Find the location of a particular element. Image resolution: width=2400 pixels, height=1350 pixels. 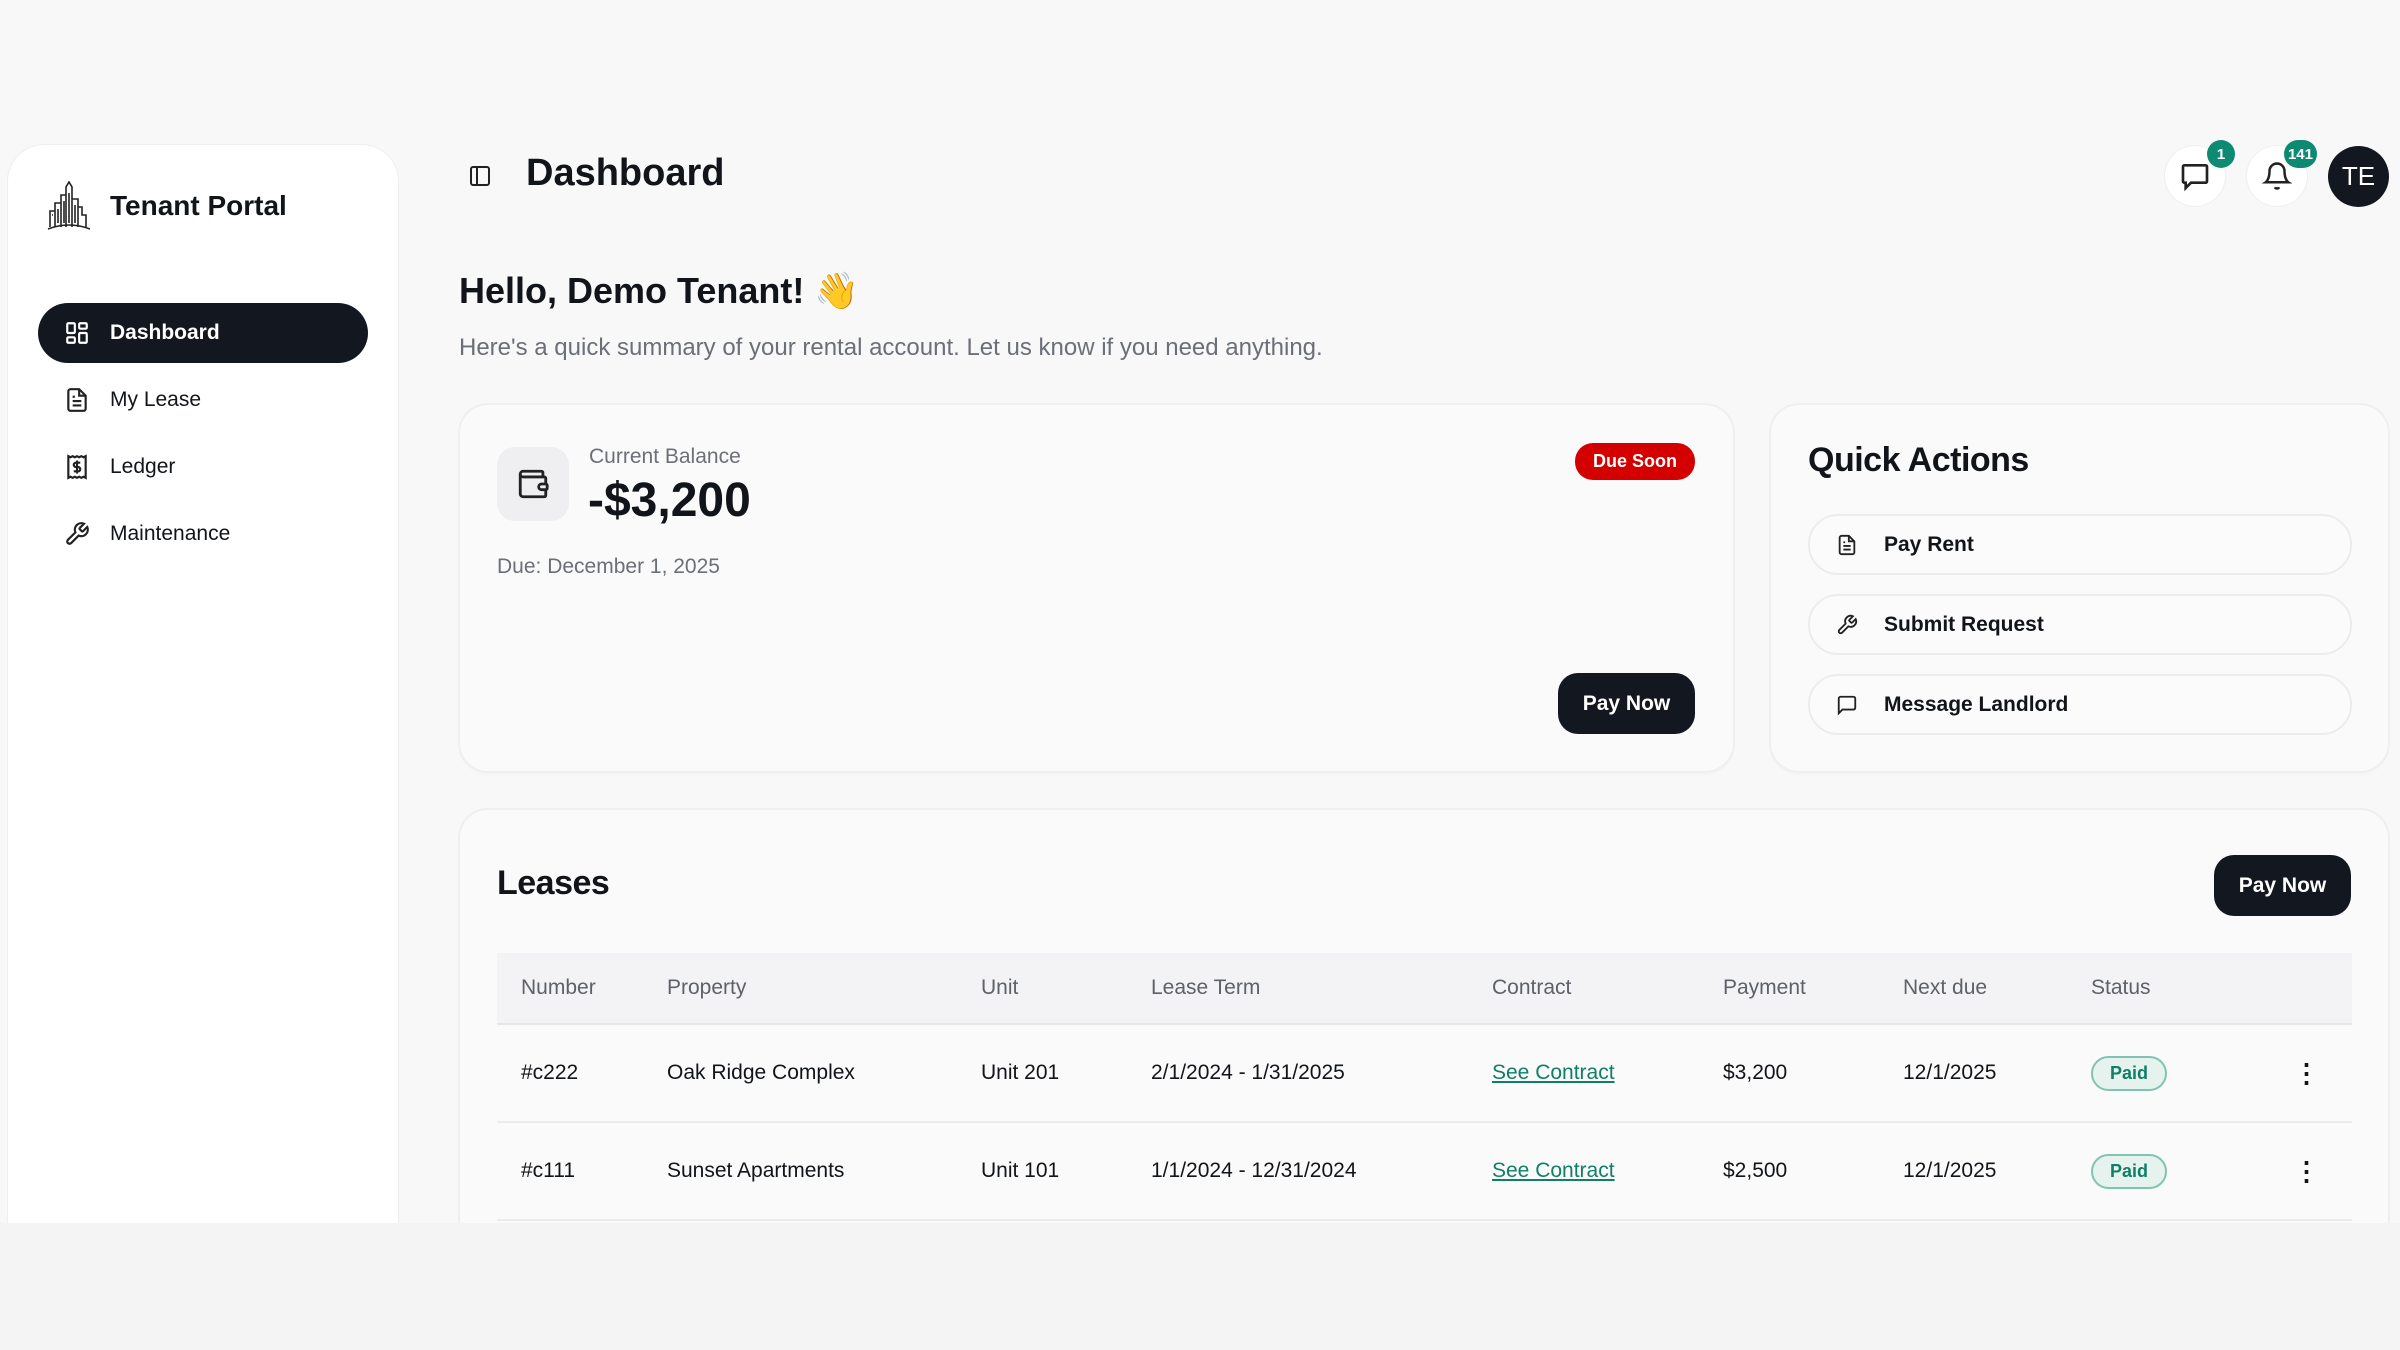

quick-actions-title: Quick Actions is located at coordinates (1918, 460).